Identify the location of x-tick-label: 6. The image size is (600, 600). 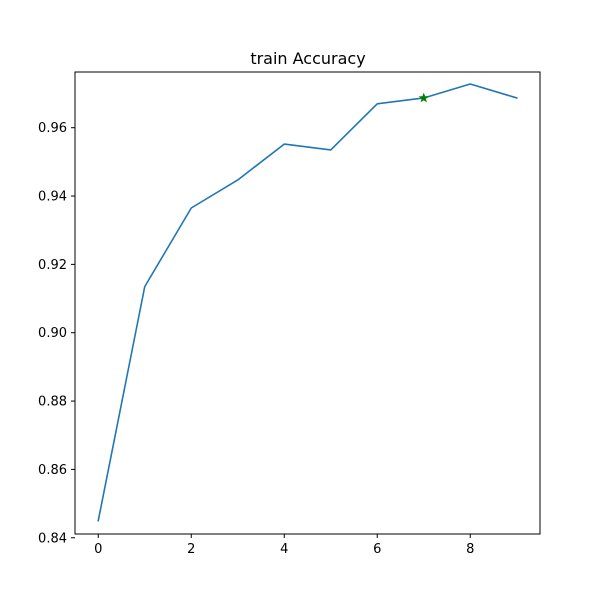
(377, 549).